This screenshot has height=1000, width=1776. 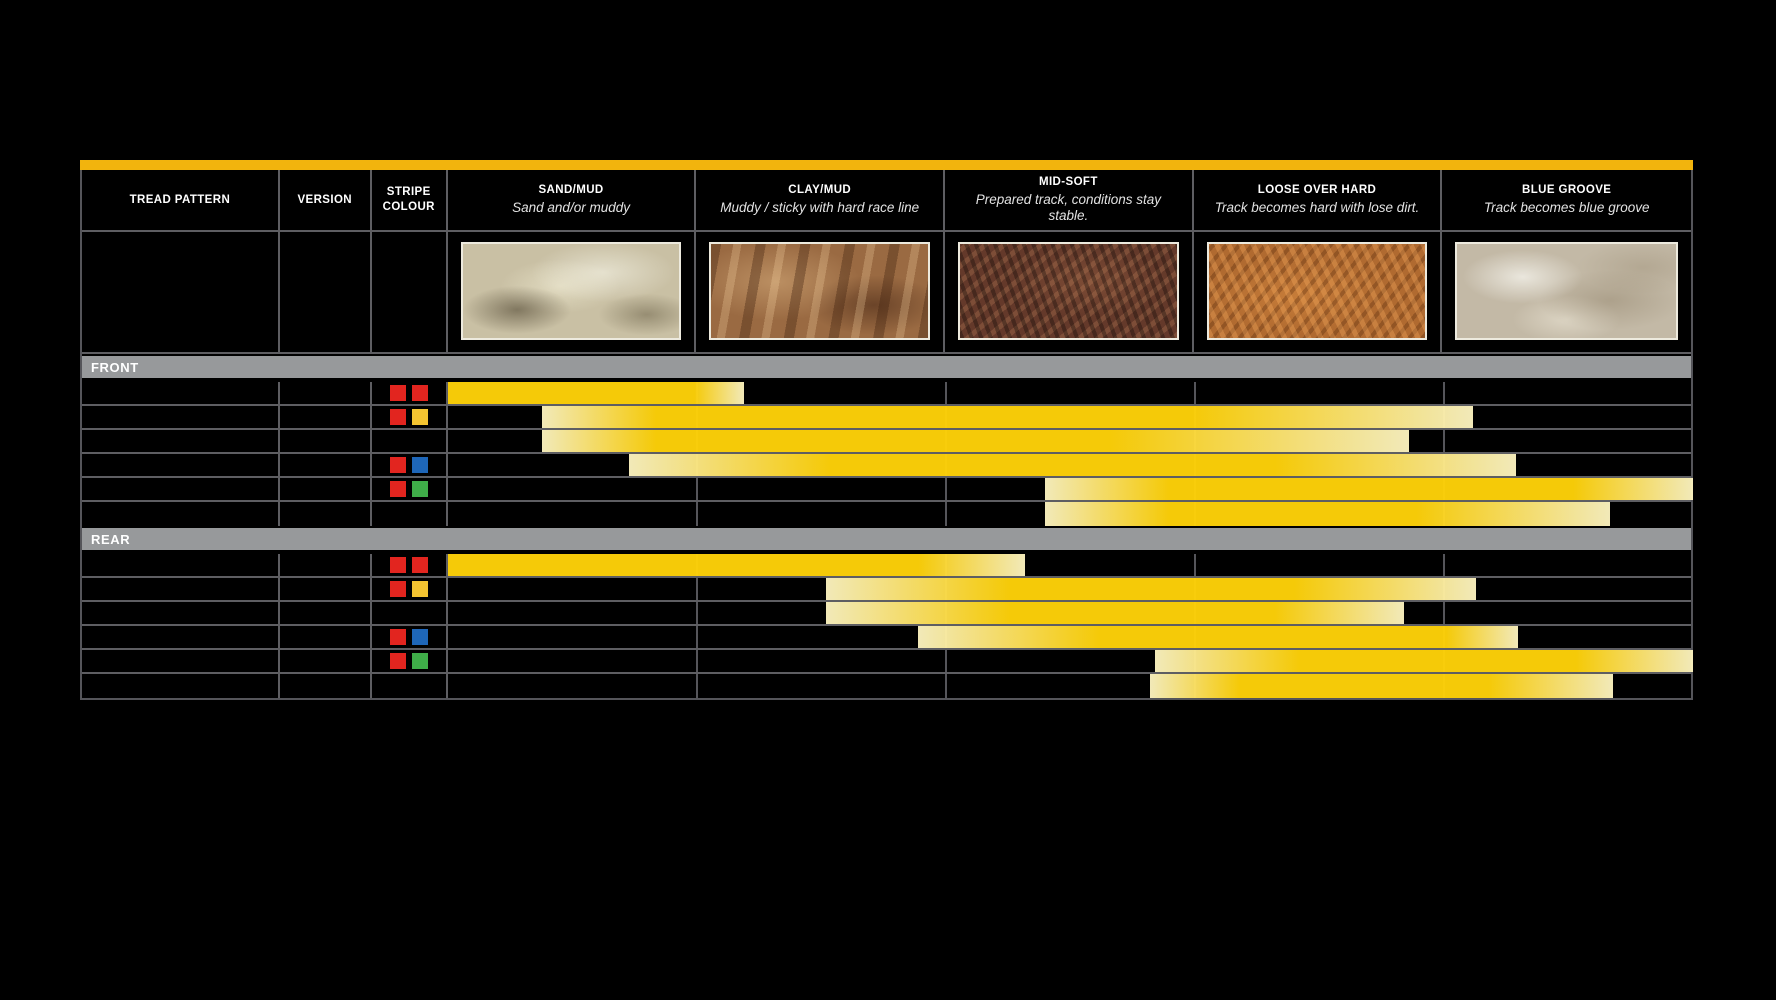 What do you see at coordinates (1566, 190) in the screenshot?
I see `condition-title: BLUE GROOVE` at bounding box center [1566, 190].